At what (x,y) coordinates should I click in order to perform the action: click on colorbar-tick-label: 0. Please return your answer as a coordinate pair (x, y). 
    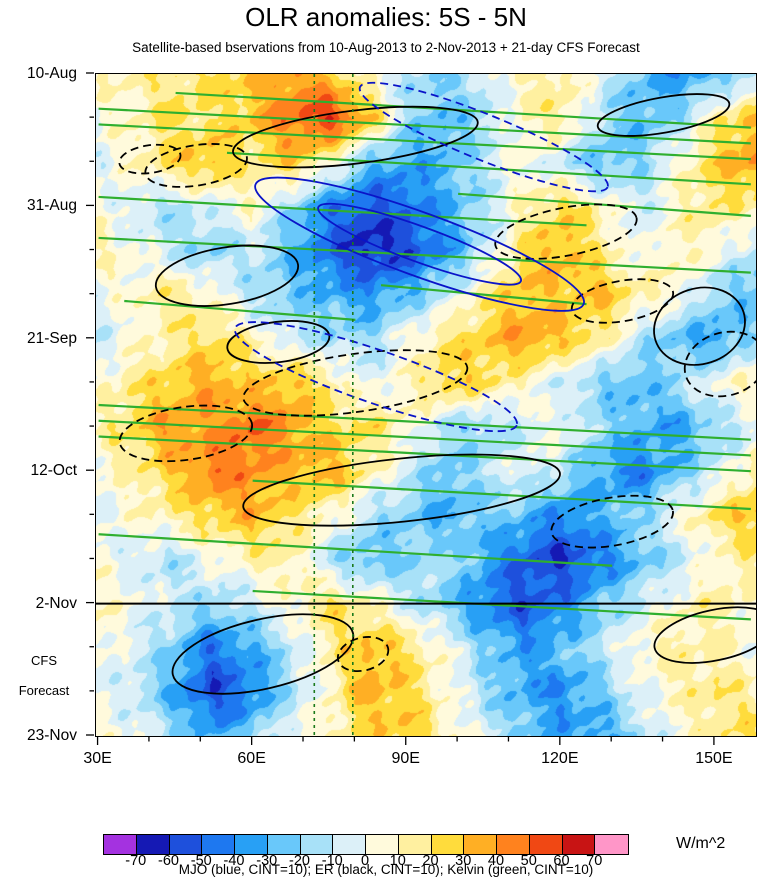
    Looking at the image, I should click on (365, 861).